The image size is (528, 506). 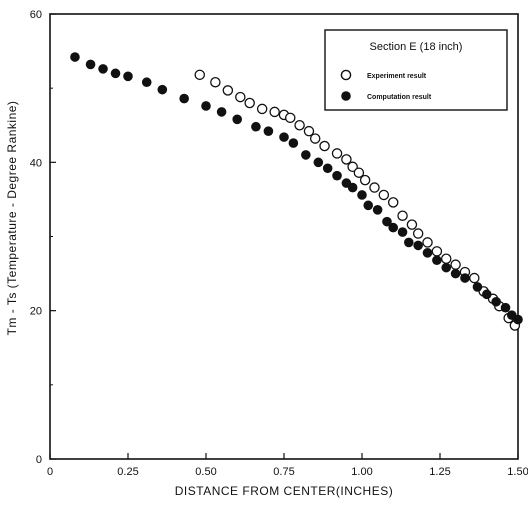 I want to click on legend-box, so click(x=416, y=70).